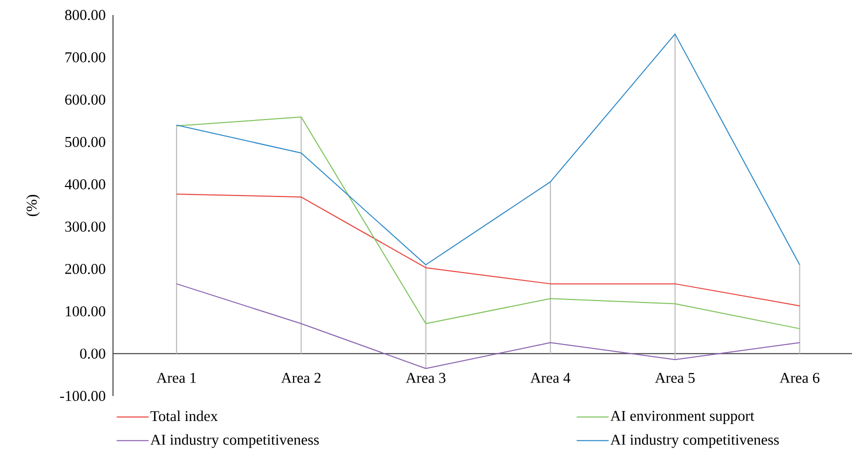 The height and width of the screenshot is (458, 852). What do you see at coordinates (176, 377) in the screenshot?
I see `x-tick-label: Area 1` at bounding box center [176, 377].